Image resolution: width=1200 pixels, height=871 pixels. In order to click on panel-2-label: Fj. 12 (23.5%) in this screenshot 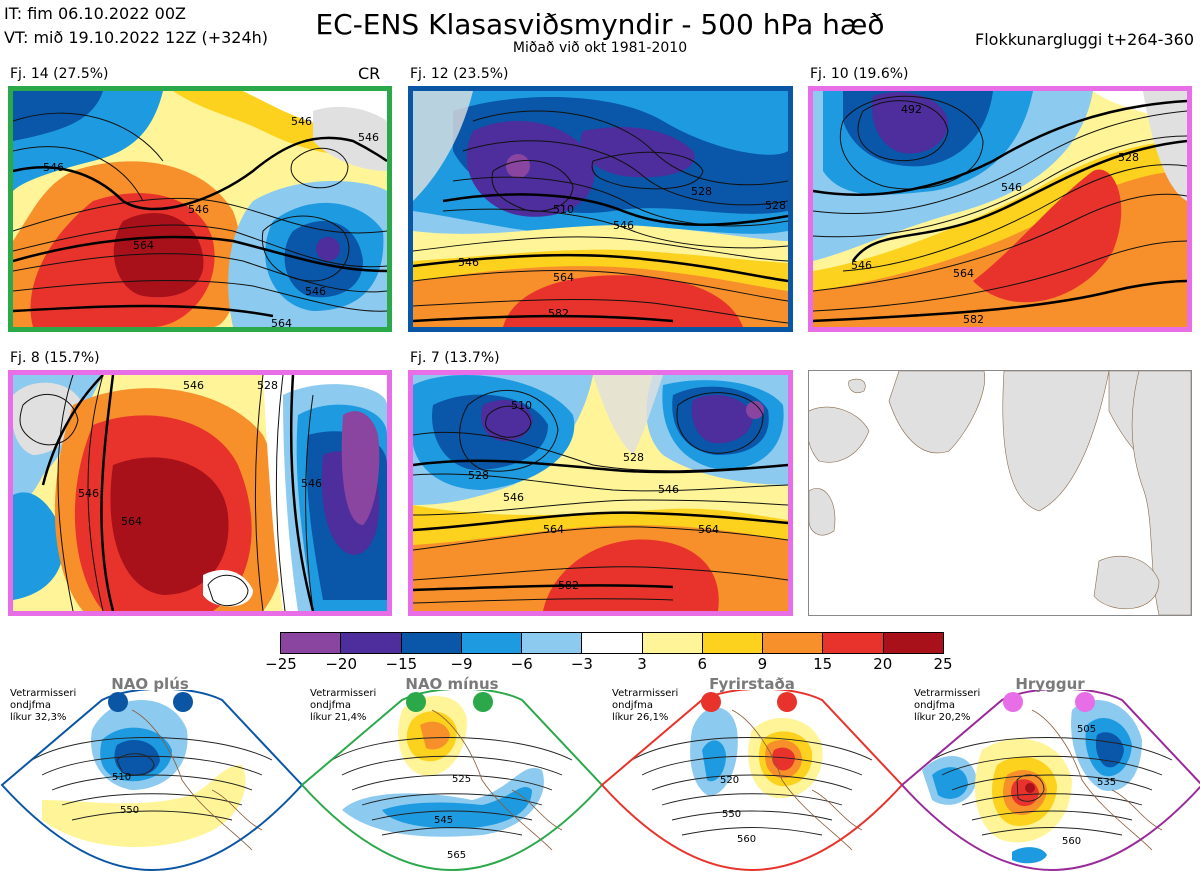, I will do `click(459, 74)`.